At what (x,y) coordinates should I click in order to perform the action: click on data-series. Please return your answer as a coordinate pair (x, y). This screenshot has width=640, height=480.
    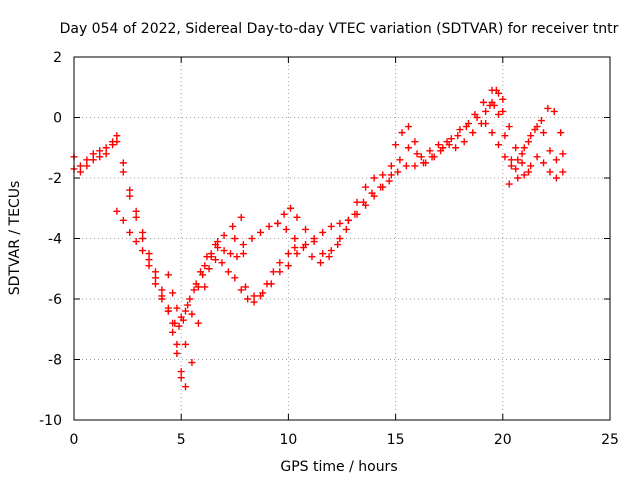
    Looking at the image, I should click on (403, 172).